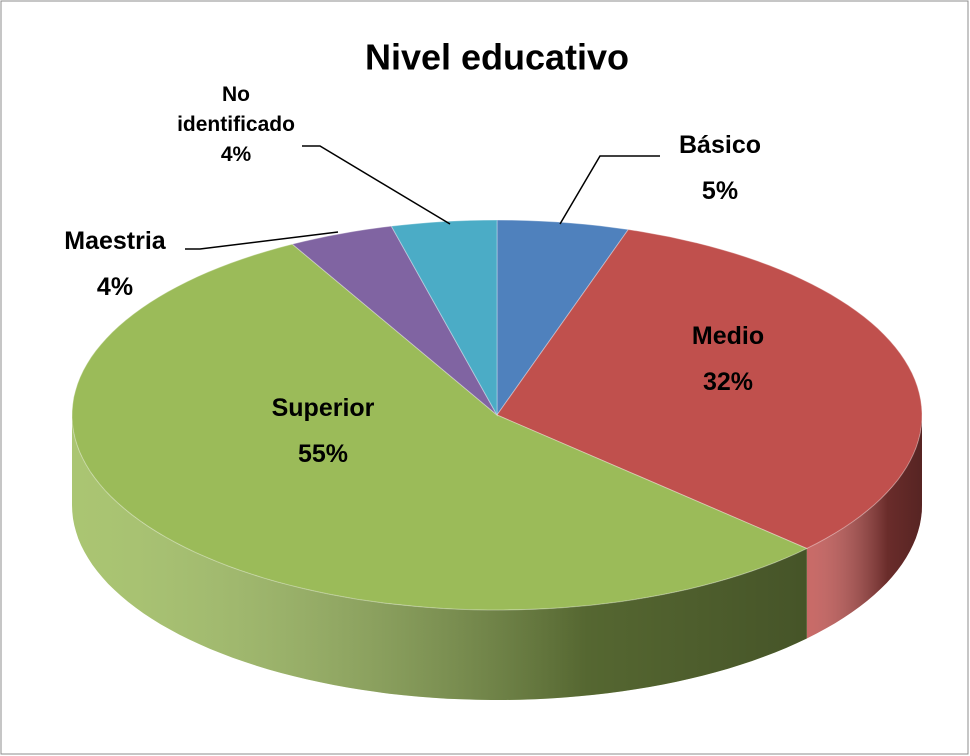 The height and width of the screenshot is (756, 970). Describe the element at coordinates (720, 191) in the screenshot. I see `value-label: 5%` at that location.